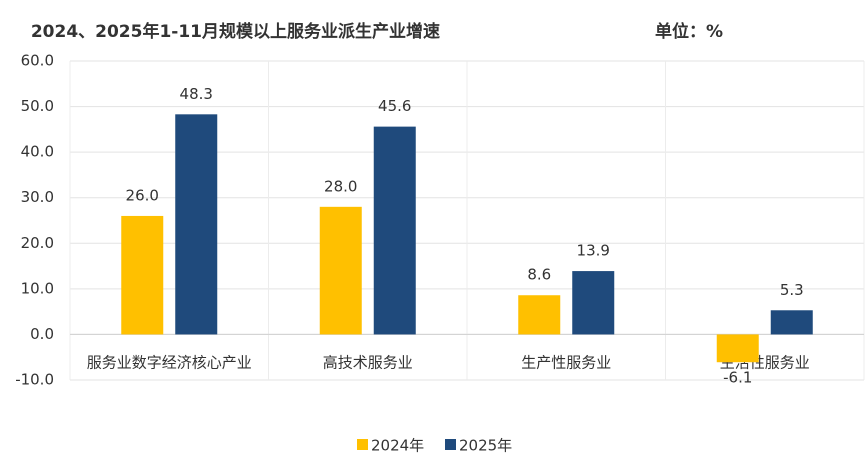 The height and width of the screenshot is (475, 865). Describe the element at coordinates (196, 94) in the screenshot. I see `value-label: 48.3` at that location.